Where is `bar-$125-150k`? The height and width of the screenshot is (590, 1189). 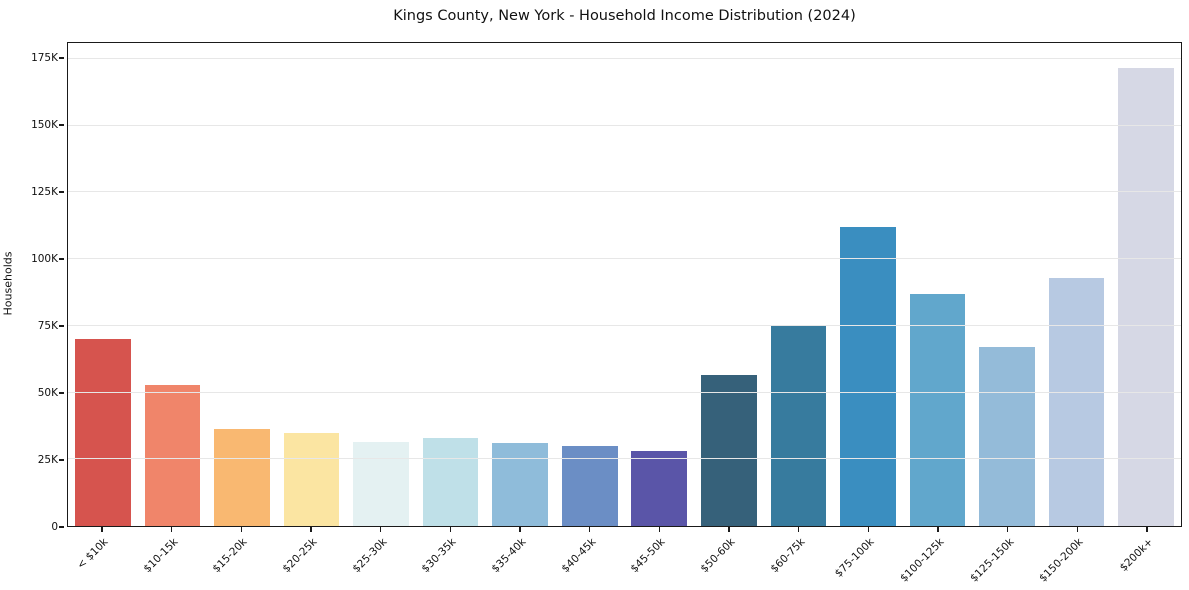
bar-$125-150k is located at coordinates (1007, 436).